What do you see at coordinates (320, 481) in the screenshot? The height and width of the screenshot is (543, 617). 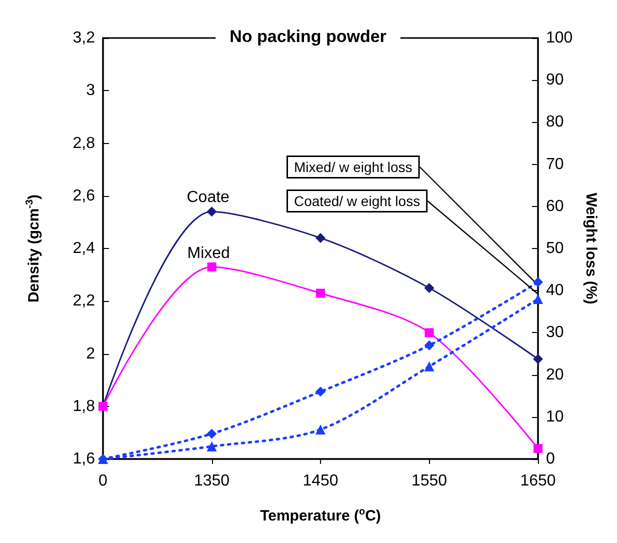 I see `x-tick-label: 1450` at bounding box center [320, 481].